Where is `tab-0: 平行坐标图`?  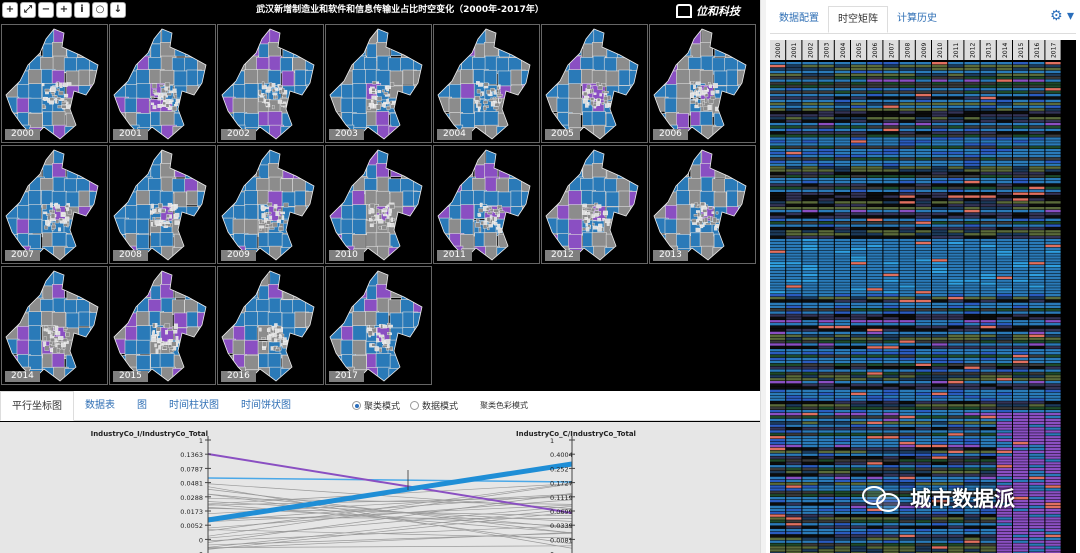 tab-0: 平行坐标图 is located at coordinates (37, 405).